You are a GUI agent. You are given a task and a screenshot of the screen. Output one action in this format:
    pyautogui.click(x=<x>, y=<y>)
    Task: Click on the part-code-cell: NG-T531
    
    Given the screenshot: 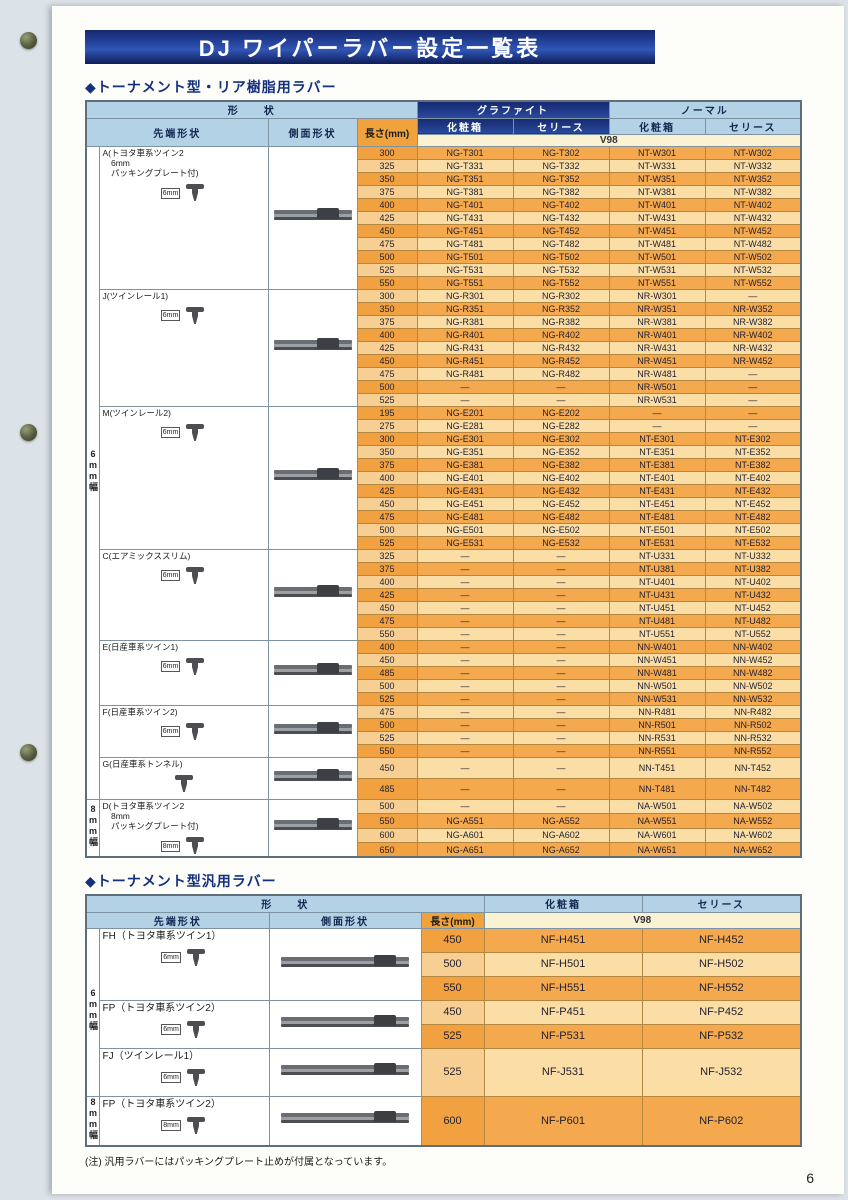 What is the action you would take?
    pyautogui.click(x=465, y=269)
    